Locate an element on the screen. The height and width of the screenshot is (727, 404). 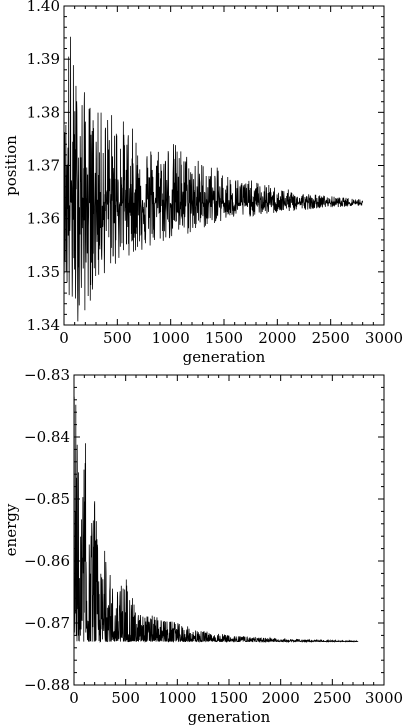
y-tick-label: 1.37 is located at coordinates (43, 166).